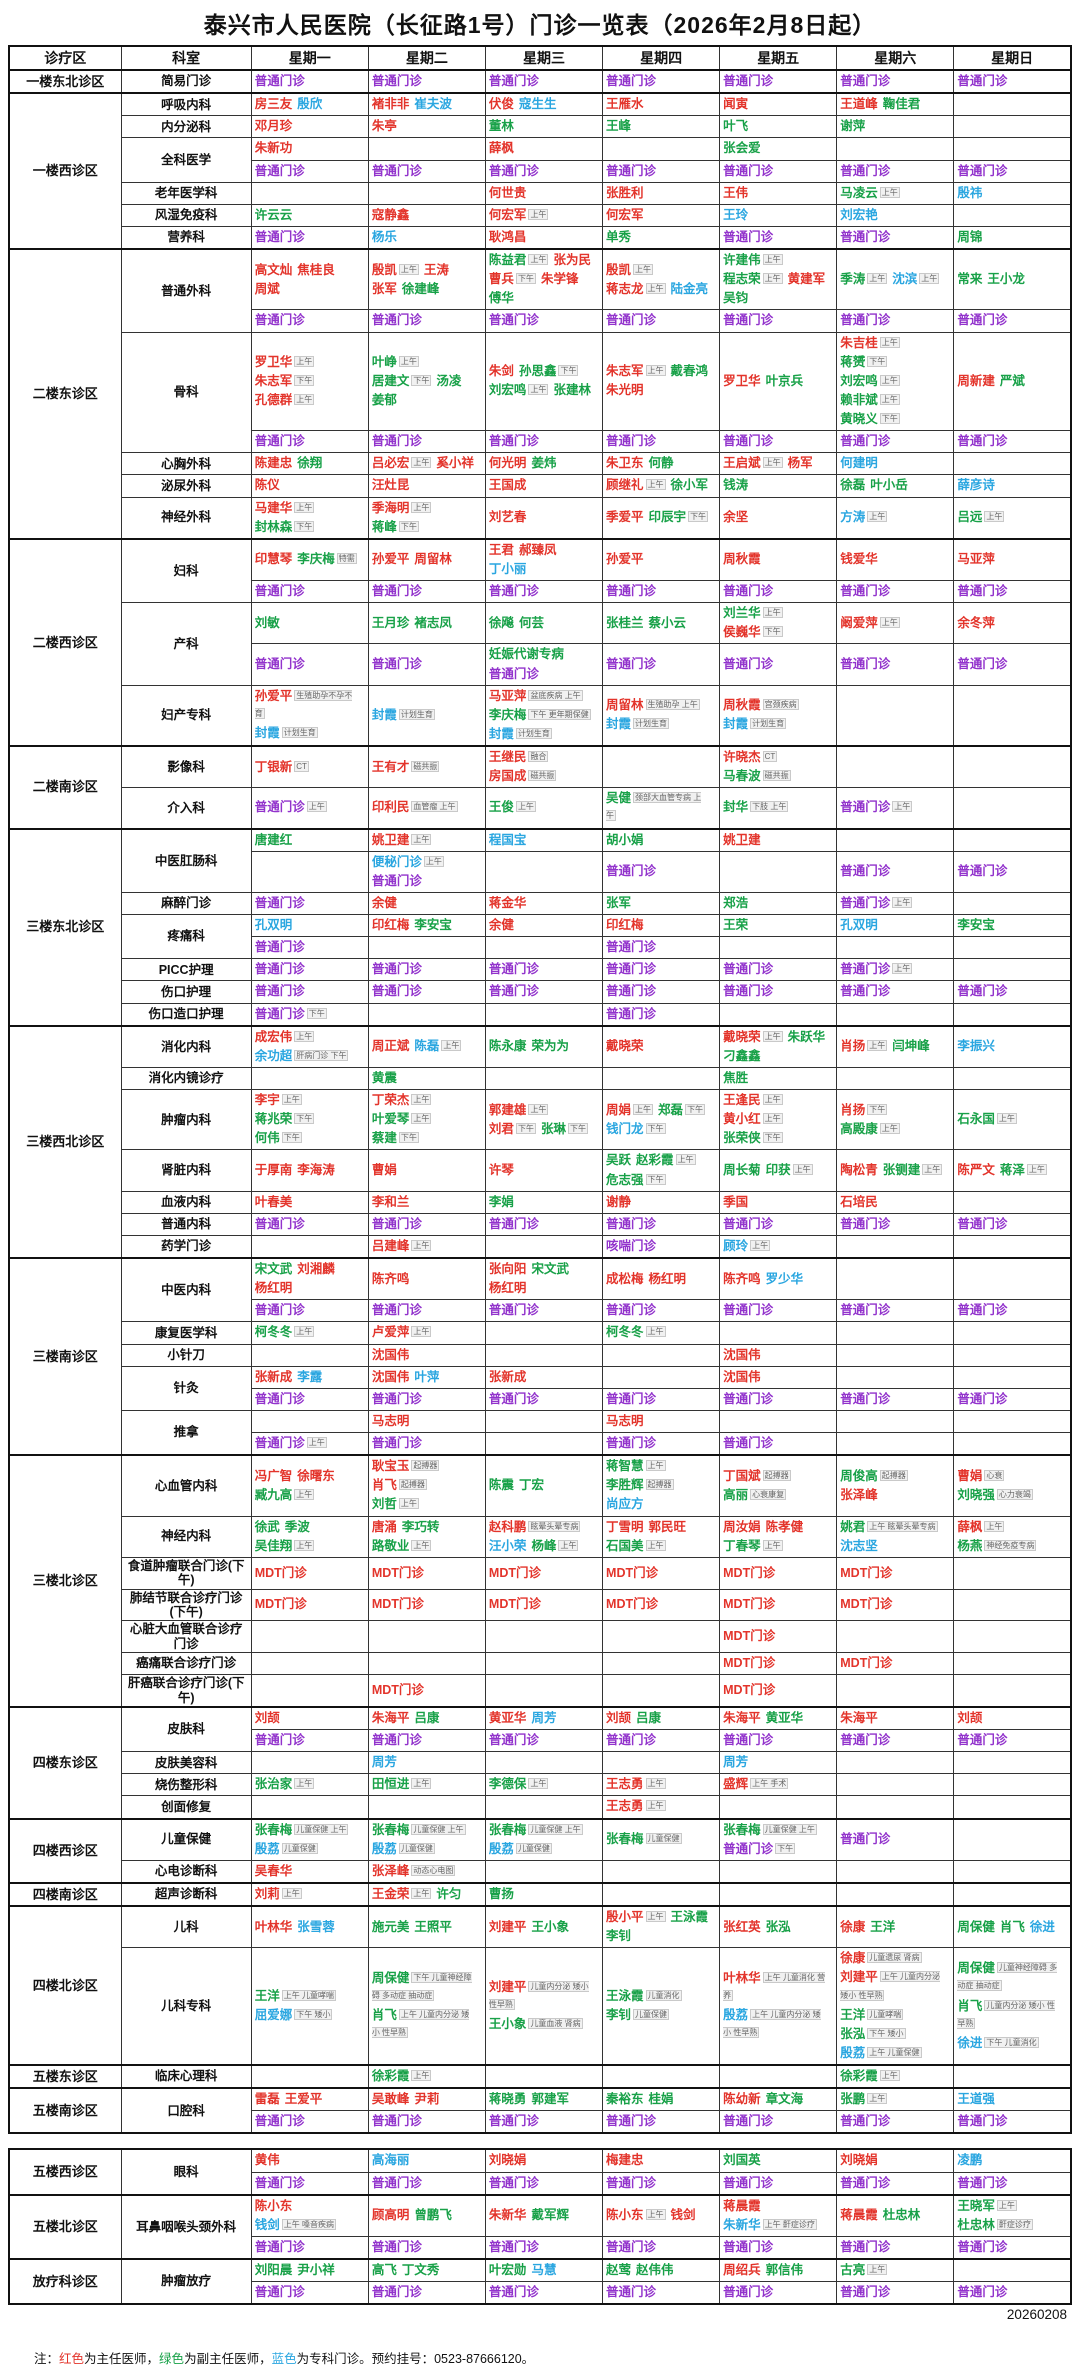  What do you see at coordinates (625, 463) in the screenshot?
I see `doctor-name: 朱卫东` at bounding box center [625, 463].